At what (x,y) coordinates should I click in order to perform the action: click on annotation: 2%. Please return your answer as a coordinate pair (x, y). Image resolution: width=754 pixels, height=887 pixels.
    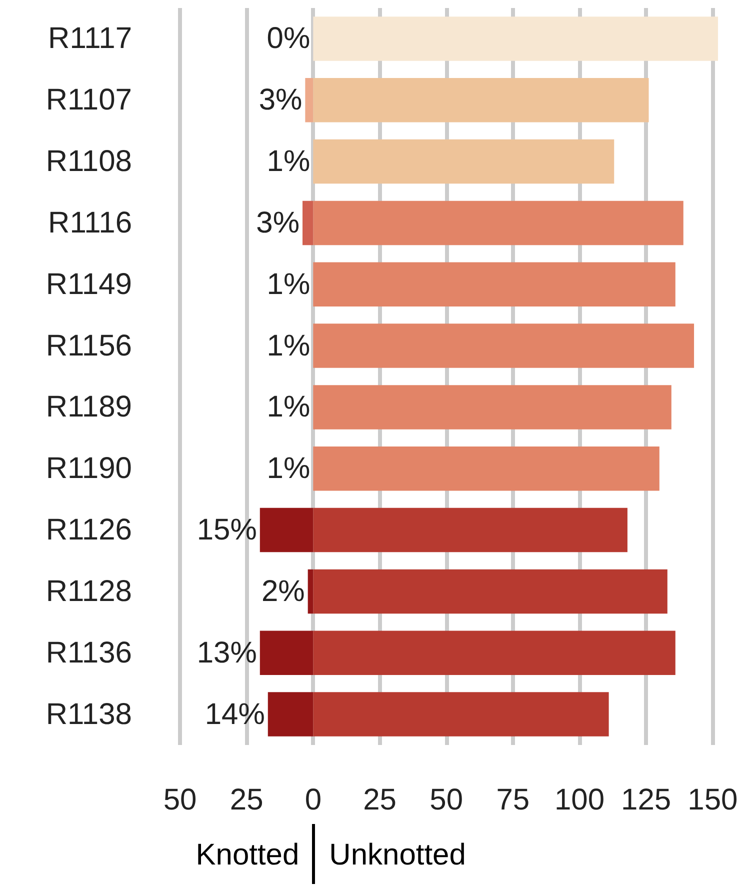
    Looking at the image, I should click on (283, 591).